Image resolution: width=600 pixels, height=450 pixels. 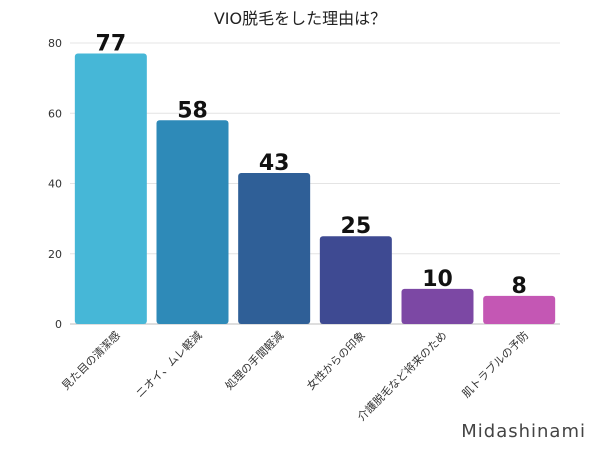 I want to click on y-tick-label: 60, so click(x=55, y=113).